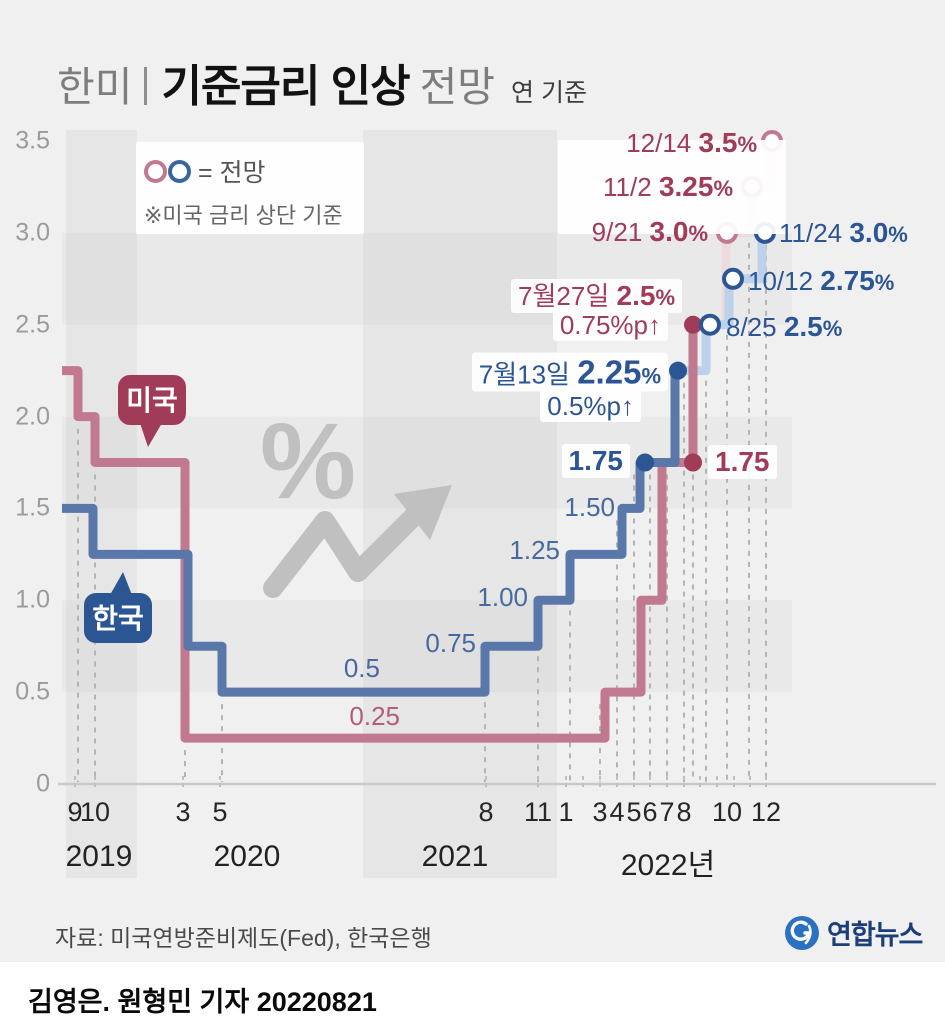  Describe the element at coordinates (146, 86) in the screenshot. I see `title-divider` at that location.